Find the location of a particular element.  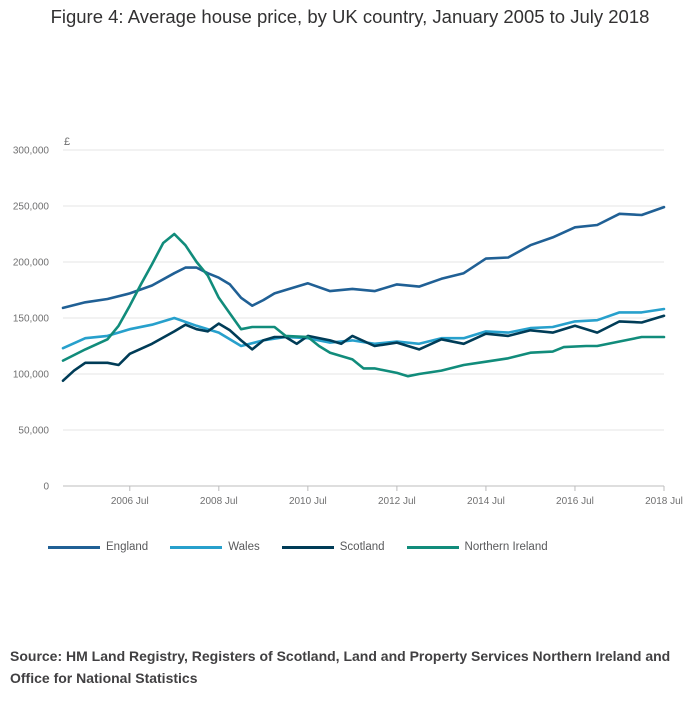

y-tick-label: 50,000 is located at coordinates (33, 431).